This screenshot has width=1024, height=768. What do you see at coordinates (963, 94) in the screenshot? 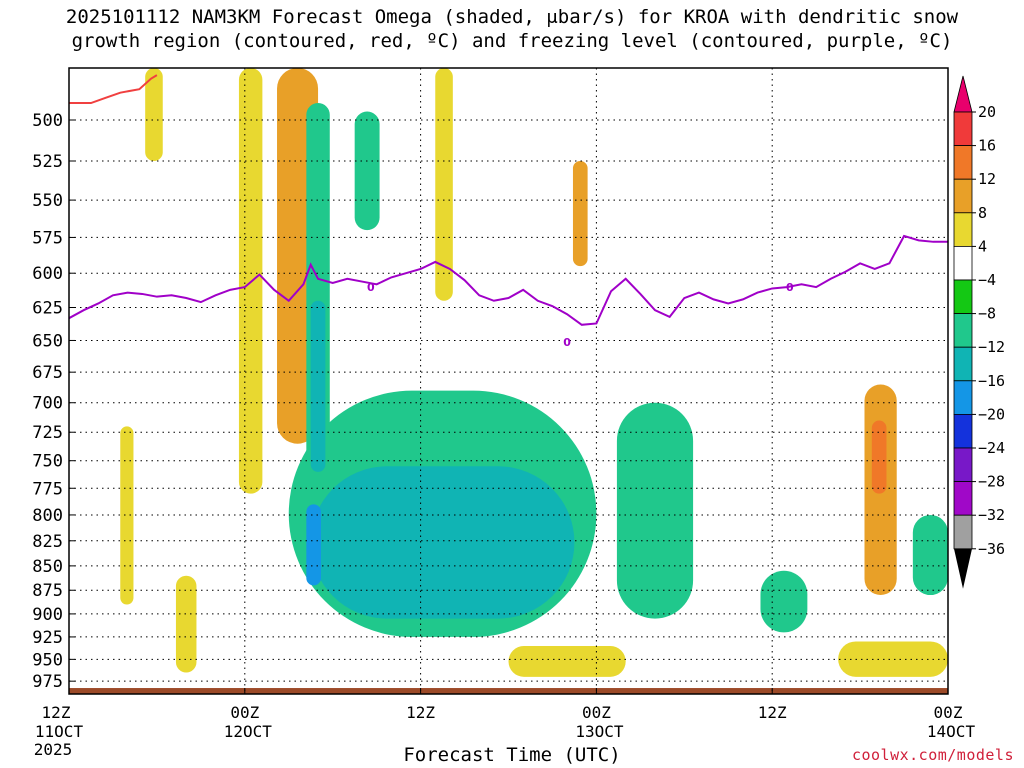
I see `colorbar-top-arrow` at bounding box center [963, 94].